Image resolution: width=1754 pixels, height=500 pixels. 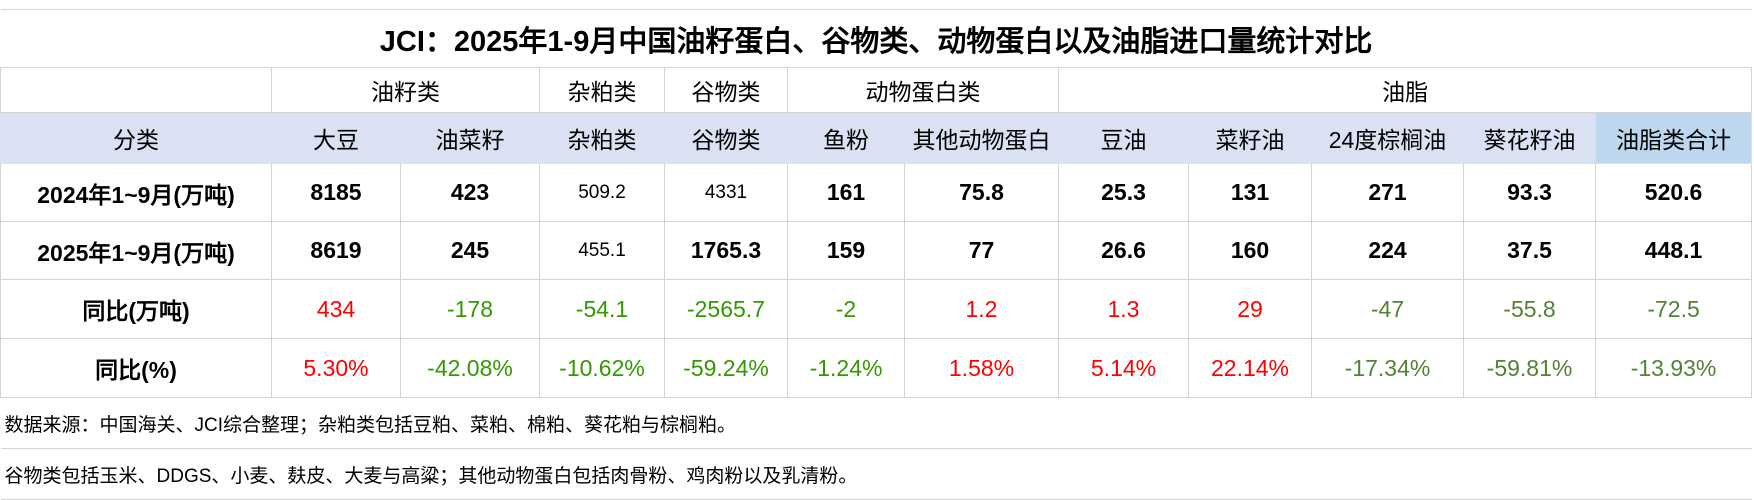 I want to click on column-header: 鱼粉, so click(x=846, y=138).